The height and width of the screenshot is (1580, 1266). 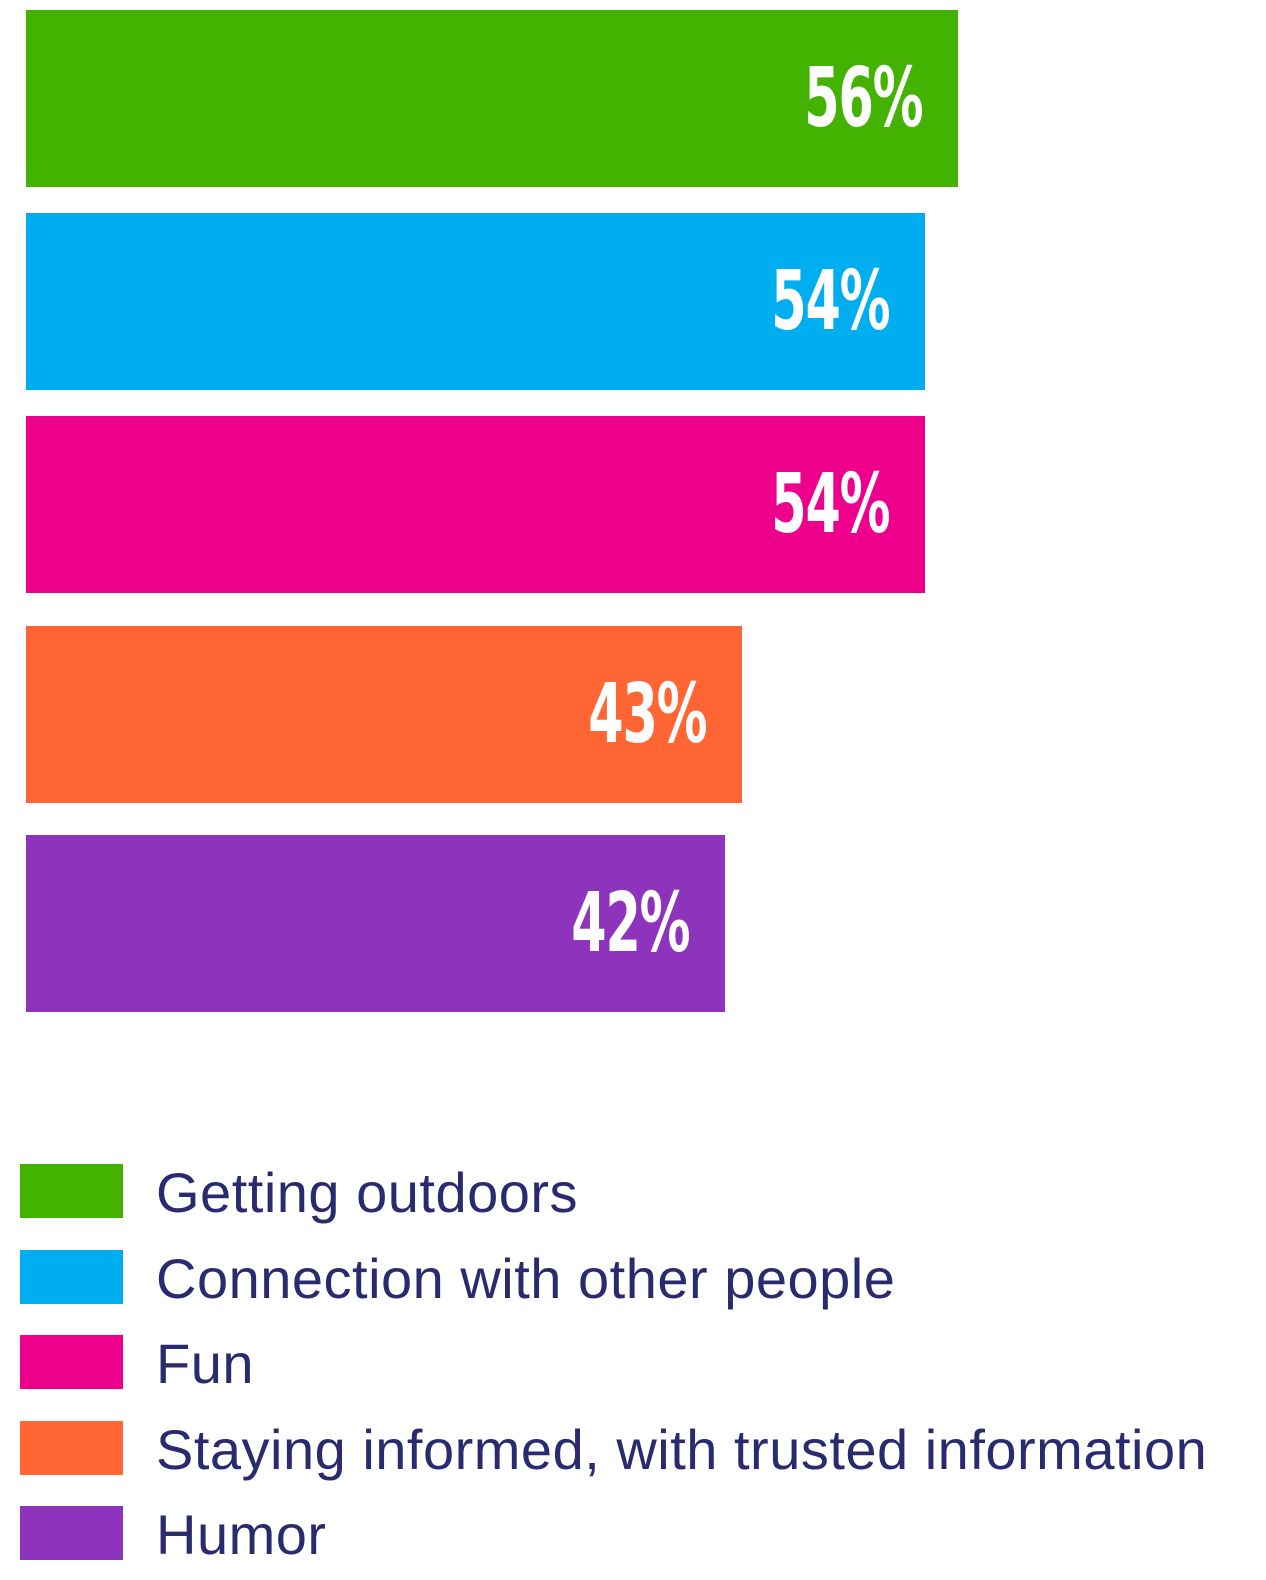 What do you see at coordinates (492, 98) in the screenshot?
I see `bar-1: 56%` at bounding box center [492, 98].